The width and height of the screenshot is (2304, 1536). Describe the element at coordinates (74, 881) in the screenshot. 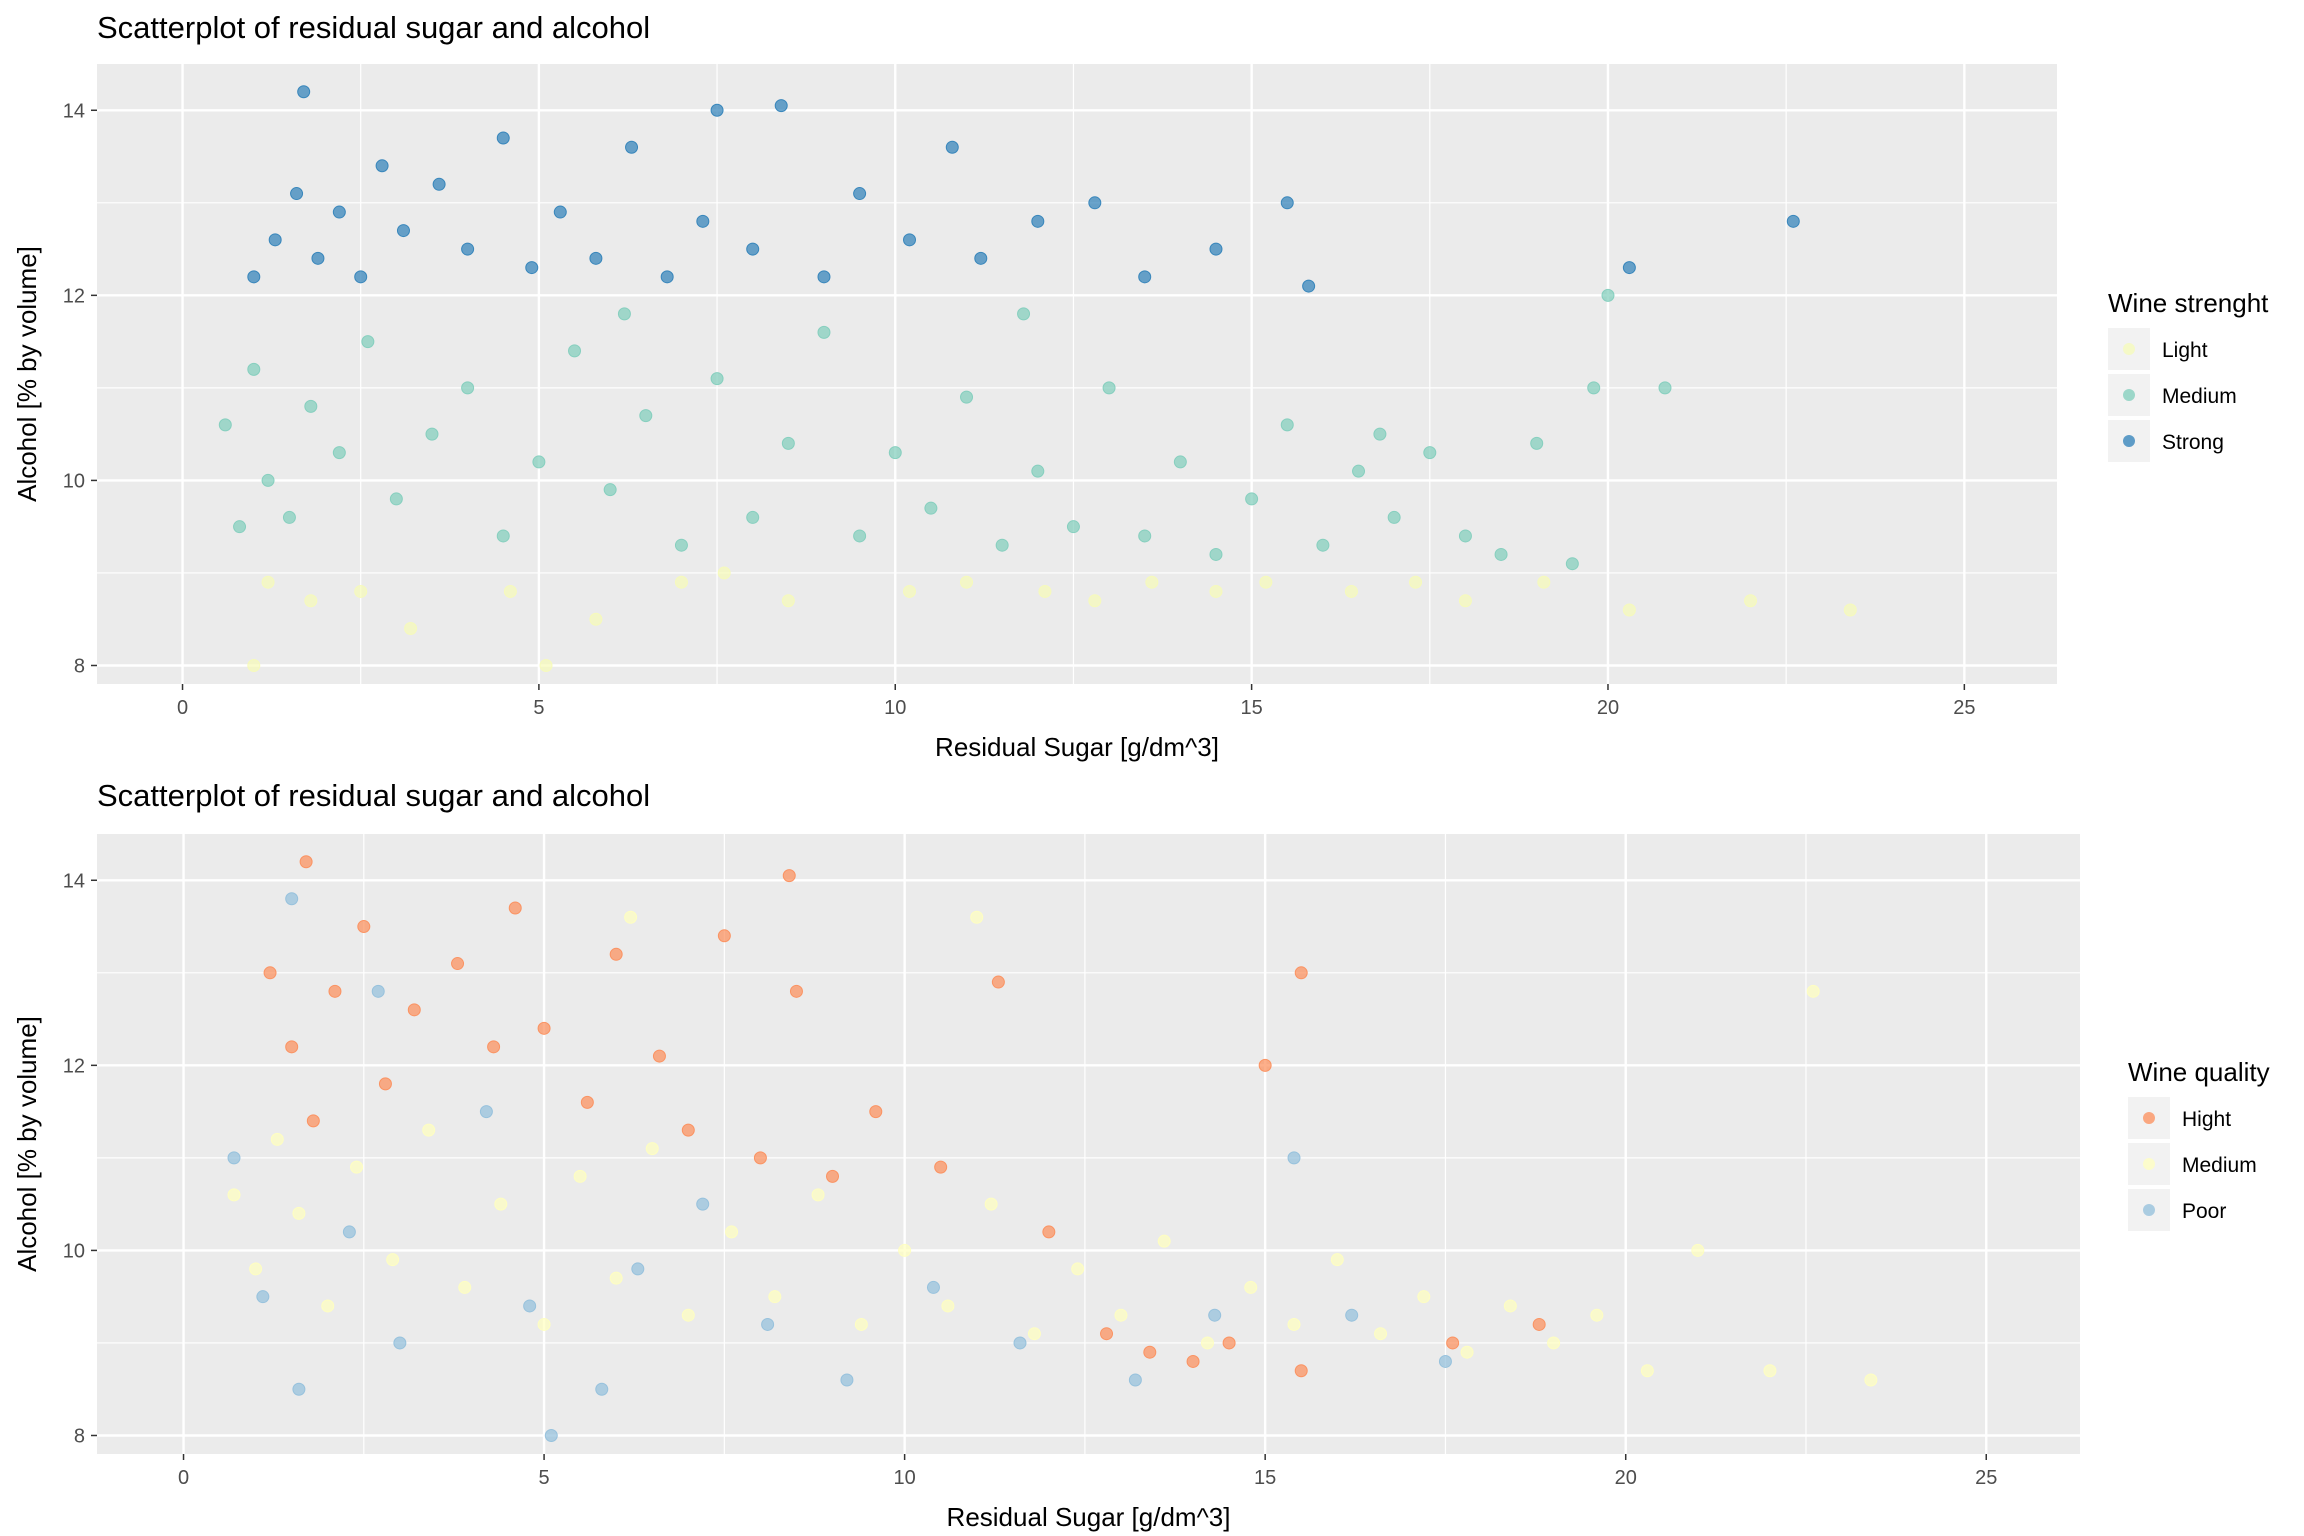

I see `y-tick-label: 14` at that location.